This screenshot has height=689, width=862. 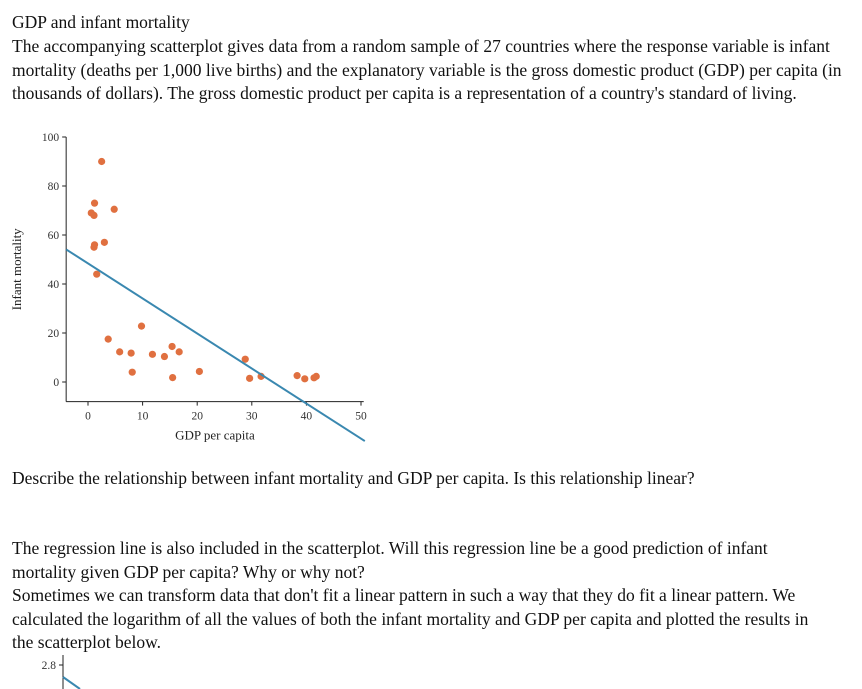 What do you see at coordinates (54, 236) in the screenshot?
I see `y-tick-label: 60` at bounding box center [54, 236].